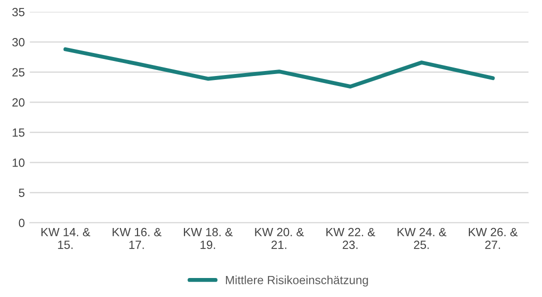 The width and height of the screenshot is (542, 297). What do you see at coordinates (18, 162) in the screenshot?
I see `y-tick-label: 10` at bounding box center [18, 162].